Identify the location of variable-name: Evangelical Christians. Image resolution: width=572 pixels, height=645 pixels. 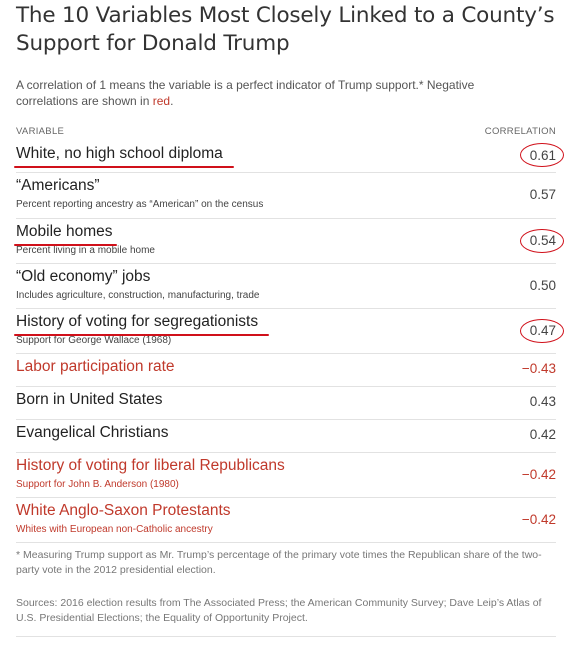
(92, 432).